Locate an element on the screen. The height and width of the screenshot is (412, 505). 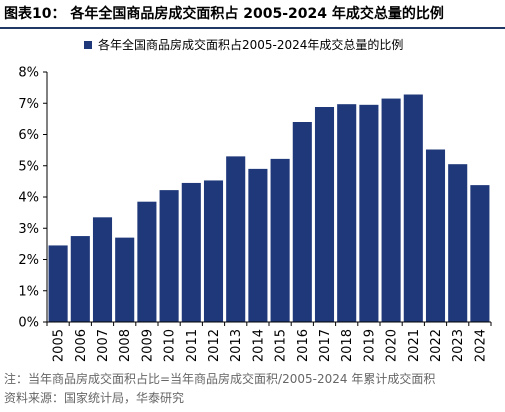
x-tick-label: 2018 is located at coordinates (347, 345).